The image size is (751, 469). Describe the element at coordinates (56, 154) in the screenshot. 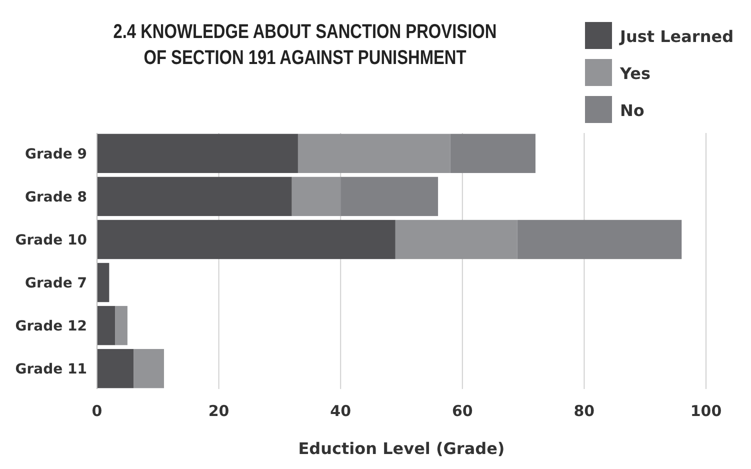

I see `y-tick-label: Grade 9` at that location.